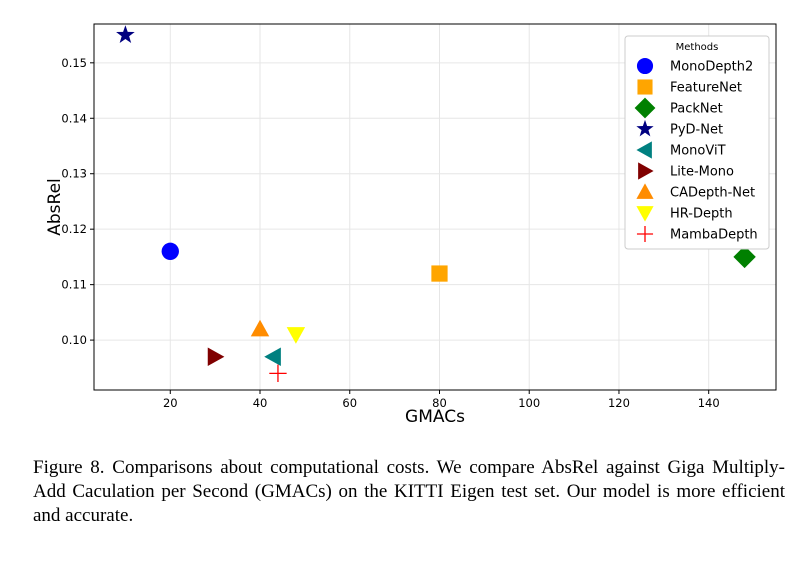 This screenshot has height=565, width=809. What do you see at coordinates (697, 47) in the screenshot?
I see `legend-title: Methods` at bounding box center [697, 47].